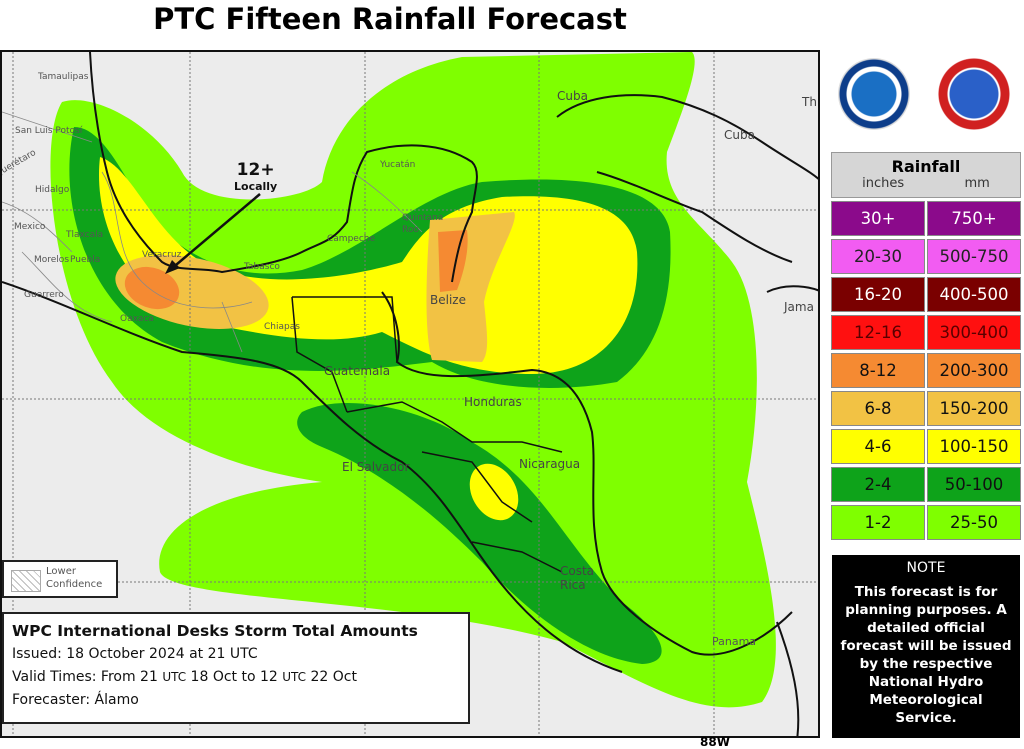  Describe the element at coordinates (926, 446) in the screenshot. I see `legend-row: 4-6 100-150` at that location.